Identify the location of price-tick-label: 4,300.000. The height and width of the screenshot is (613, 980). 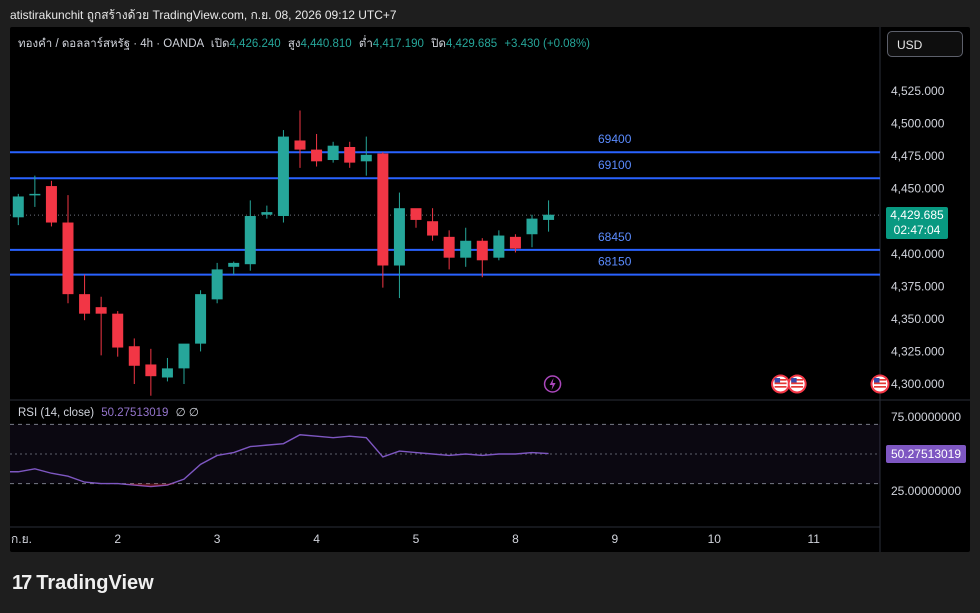
(918, 384).